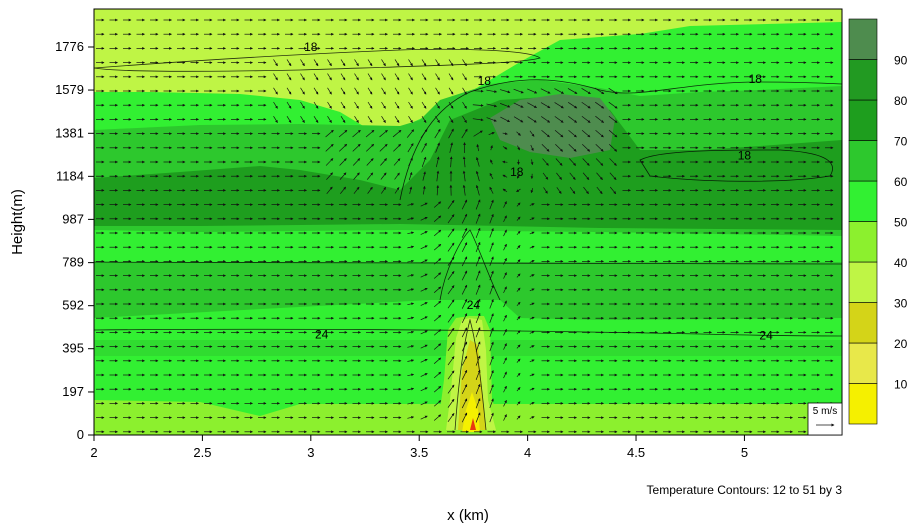  I want to click on colorbar-label: 50, so click(901, 223).